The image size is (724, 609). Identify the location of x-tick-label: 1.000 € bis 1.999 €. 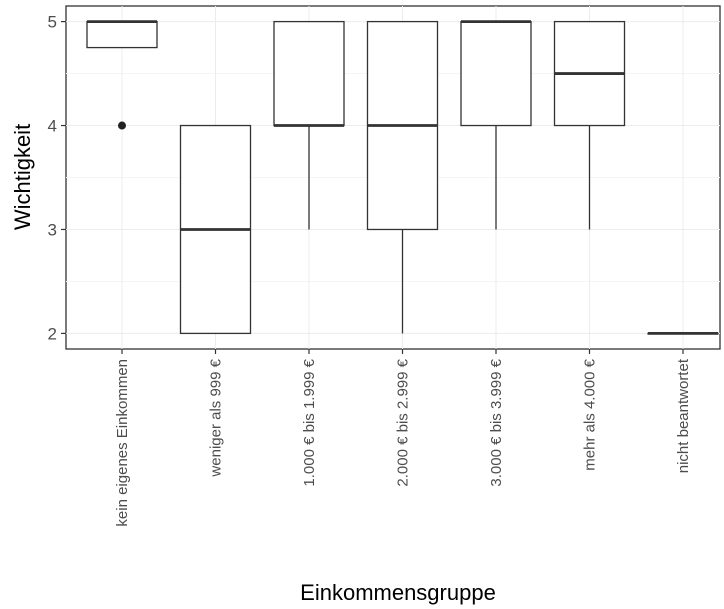
(309, 422).